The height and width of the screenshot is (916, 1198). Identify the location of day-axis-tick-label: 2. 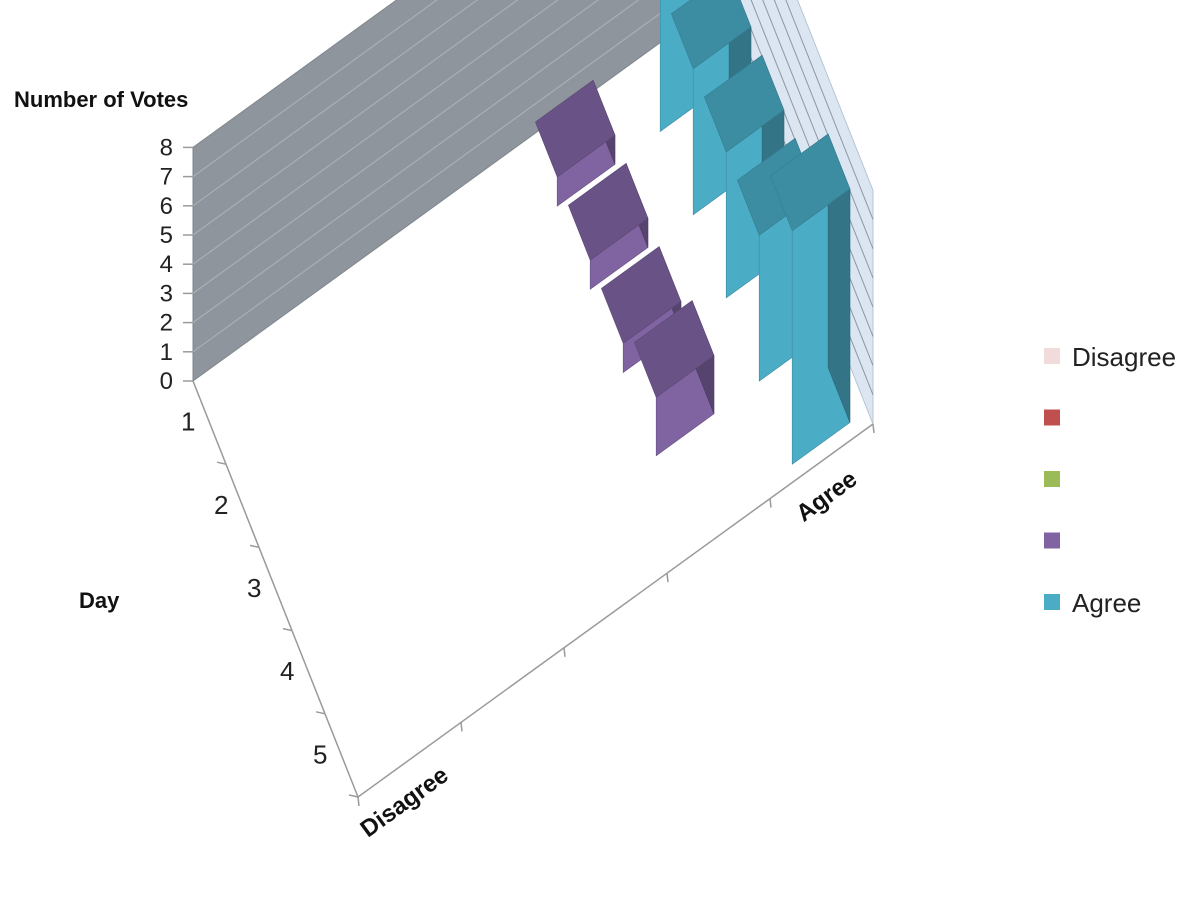
(221, 505).